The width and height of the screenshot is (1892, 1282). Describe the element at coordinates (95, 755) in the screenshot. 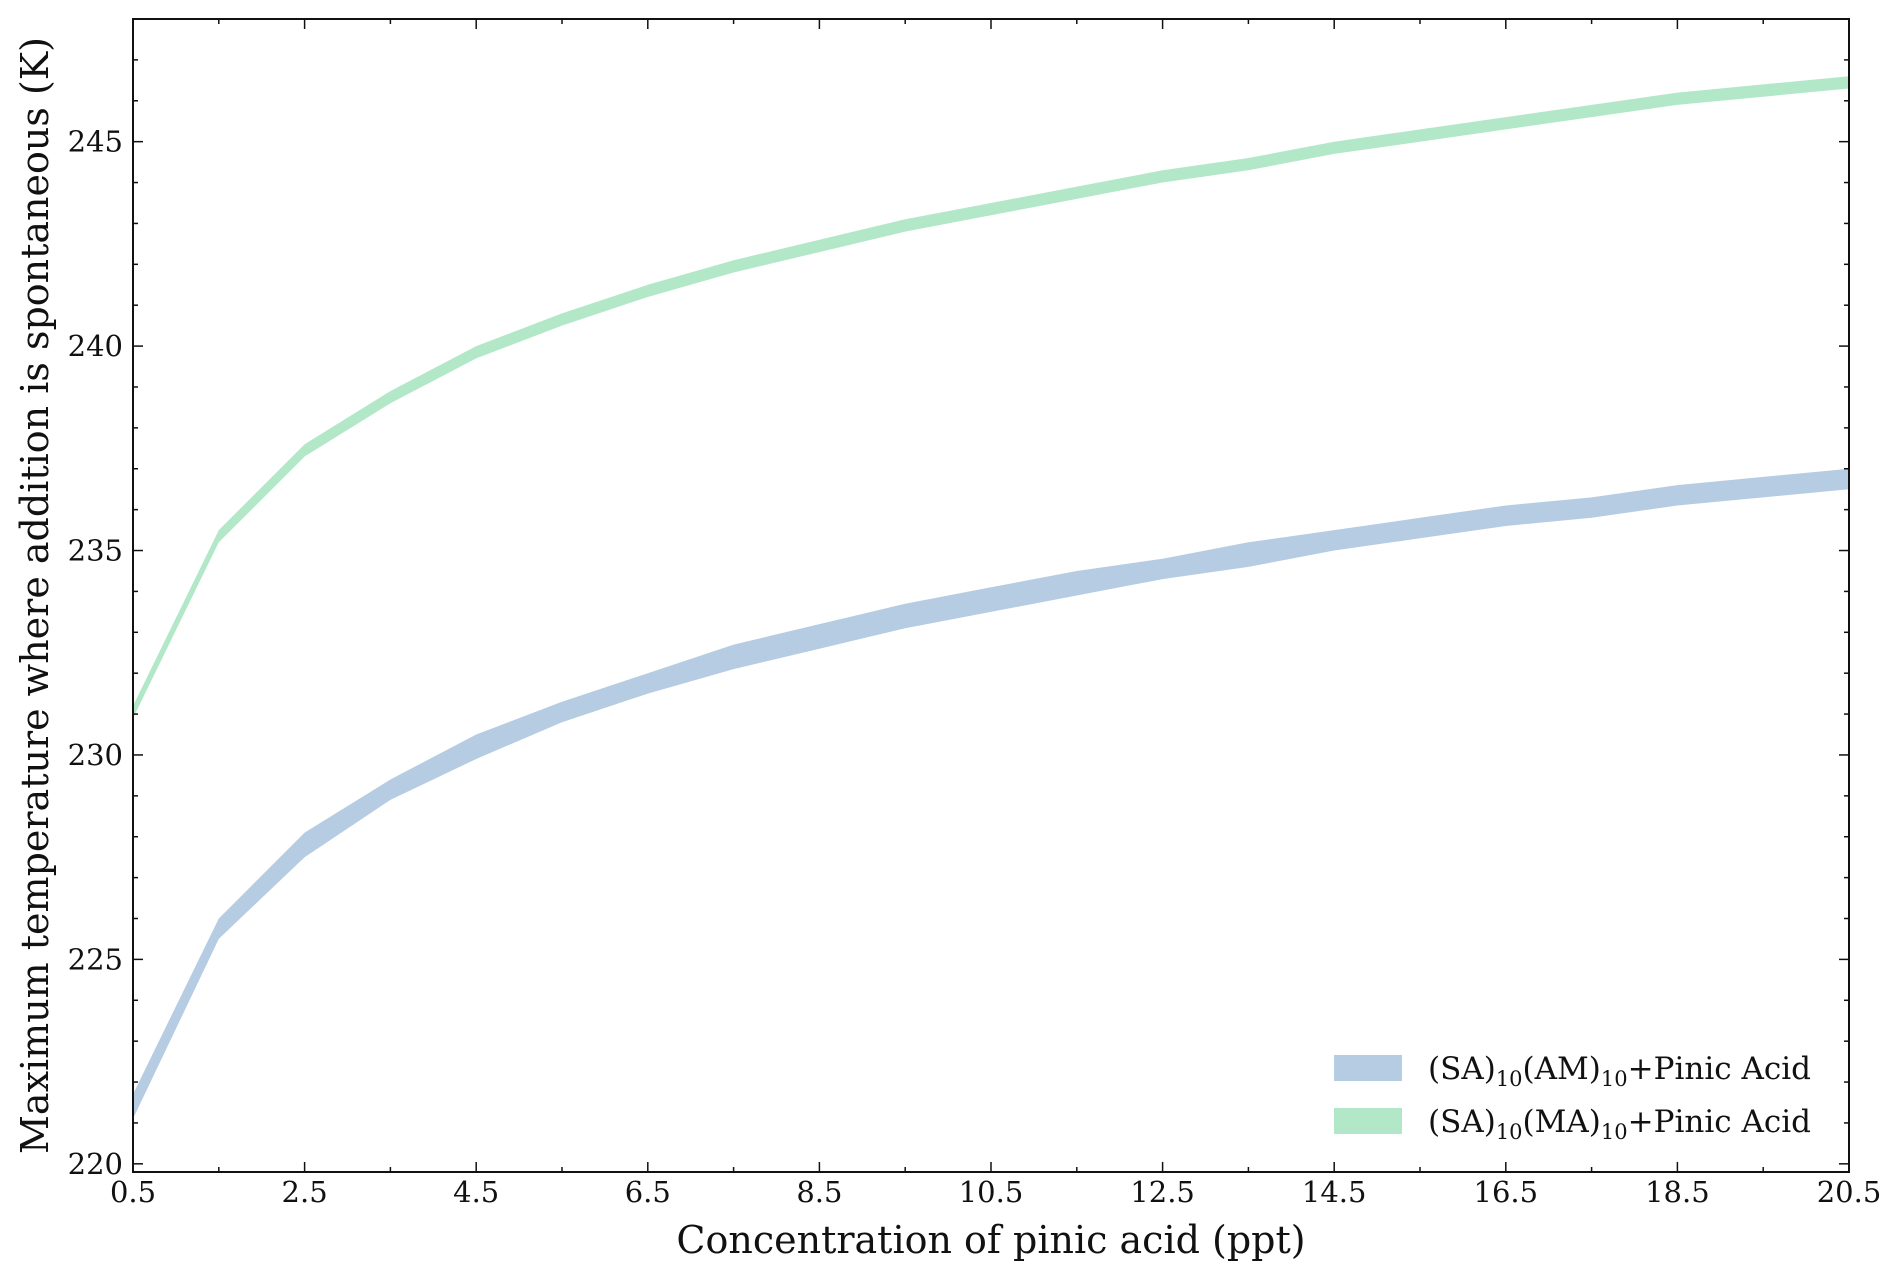

I see `y-tick-label: 230` at that location.